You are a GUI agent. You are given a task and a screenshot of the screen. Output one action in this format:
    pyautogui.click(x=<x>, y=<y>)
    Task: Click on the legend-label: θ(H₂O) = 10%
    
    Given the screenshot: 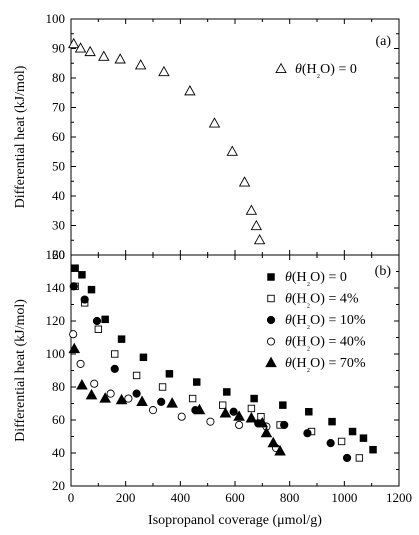 What is the action you would take?
    pyautogui.click(x=325, y=321)
    